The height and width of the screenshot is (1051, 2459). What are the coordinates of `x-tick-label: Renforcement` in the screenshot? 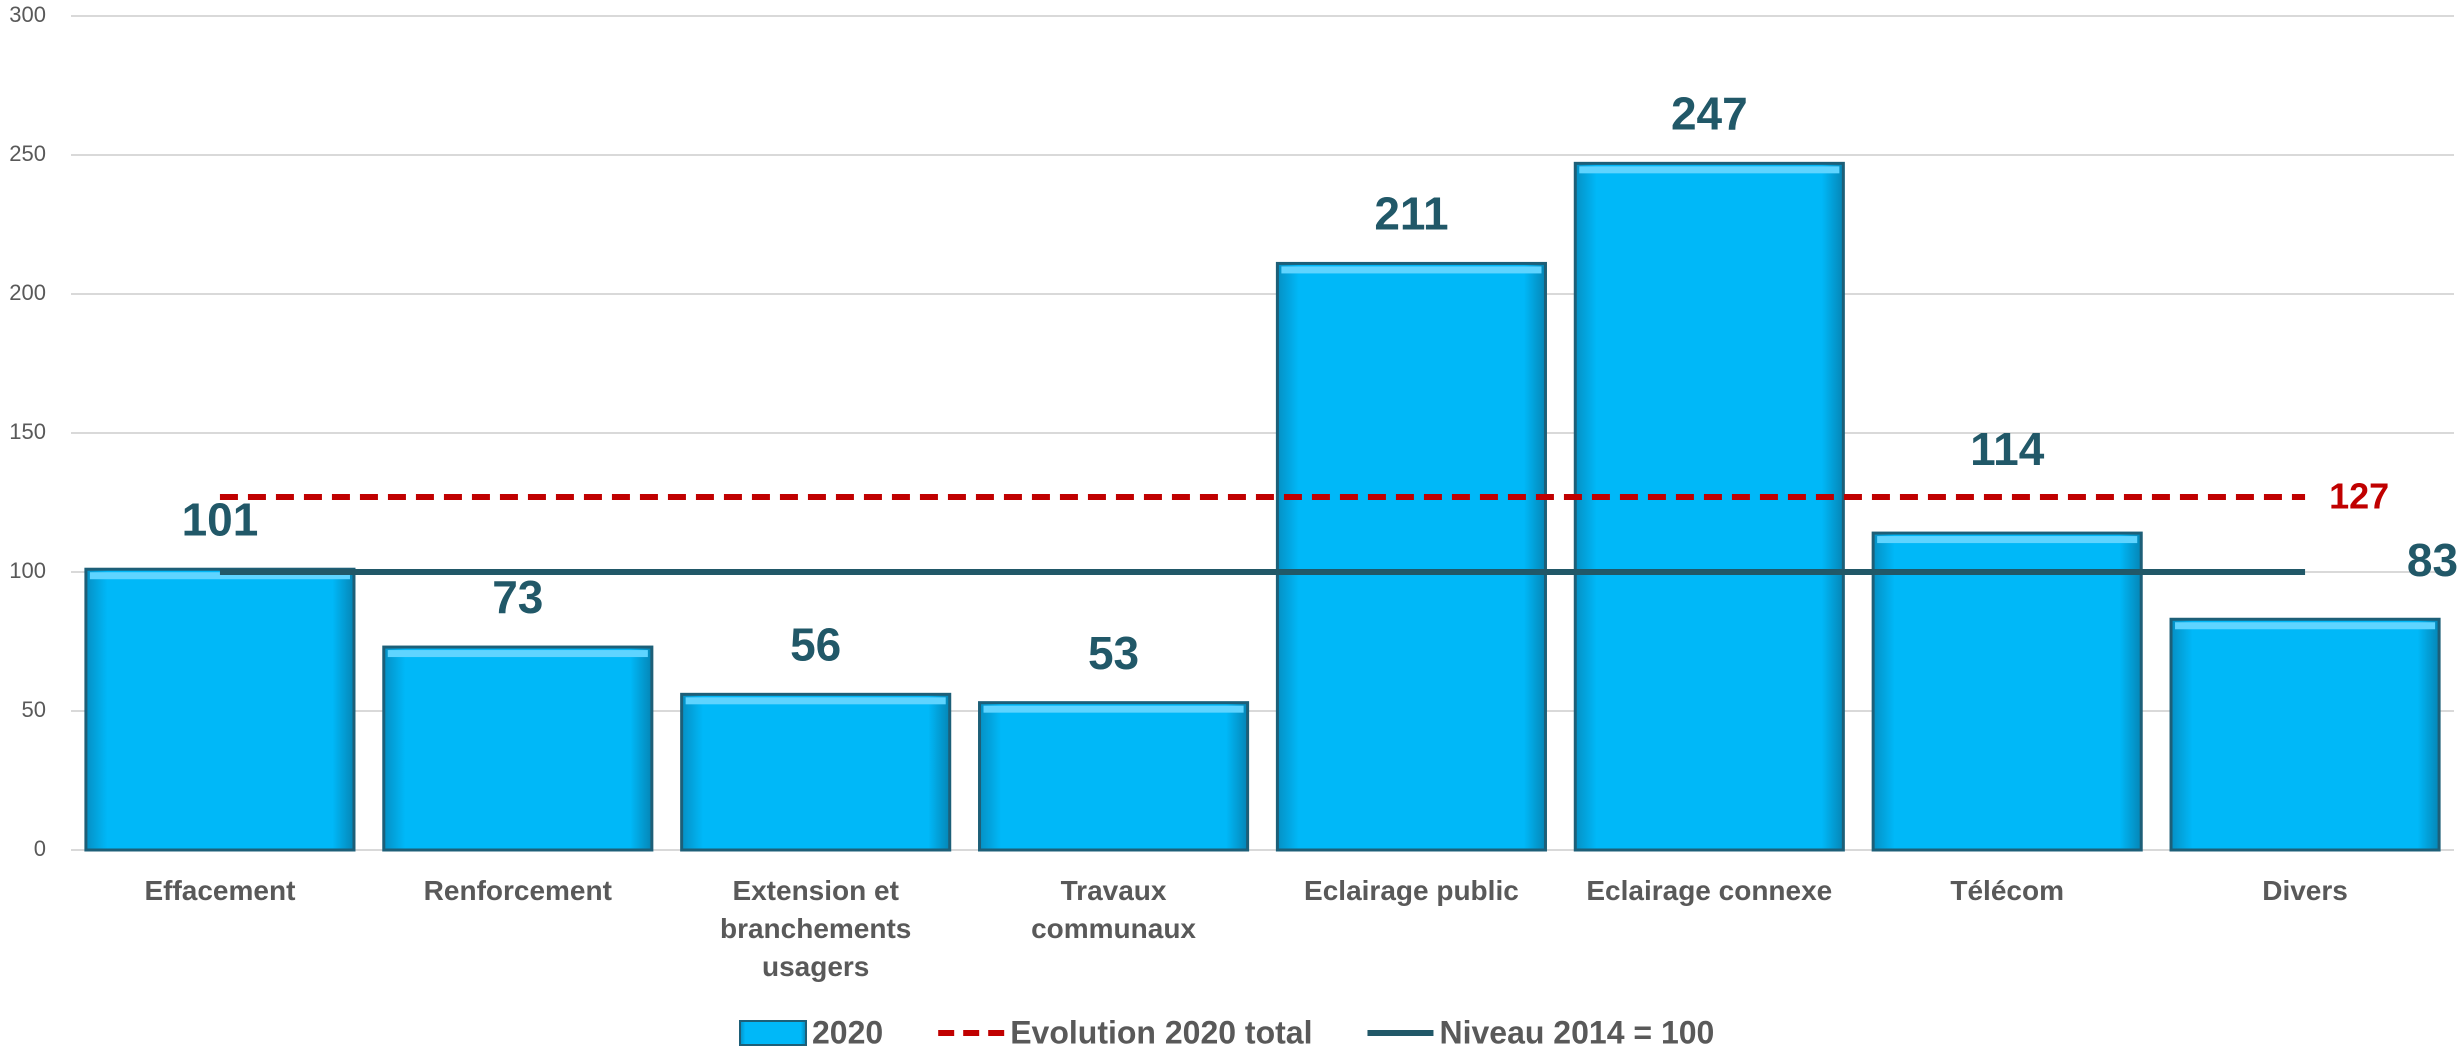 It's located at (517, 890).